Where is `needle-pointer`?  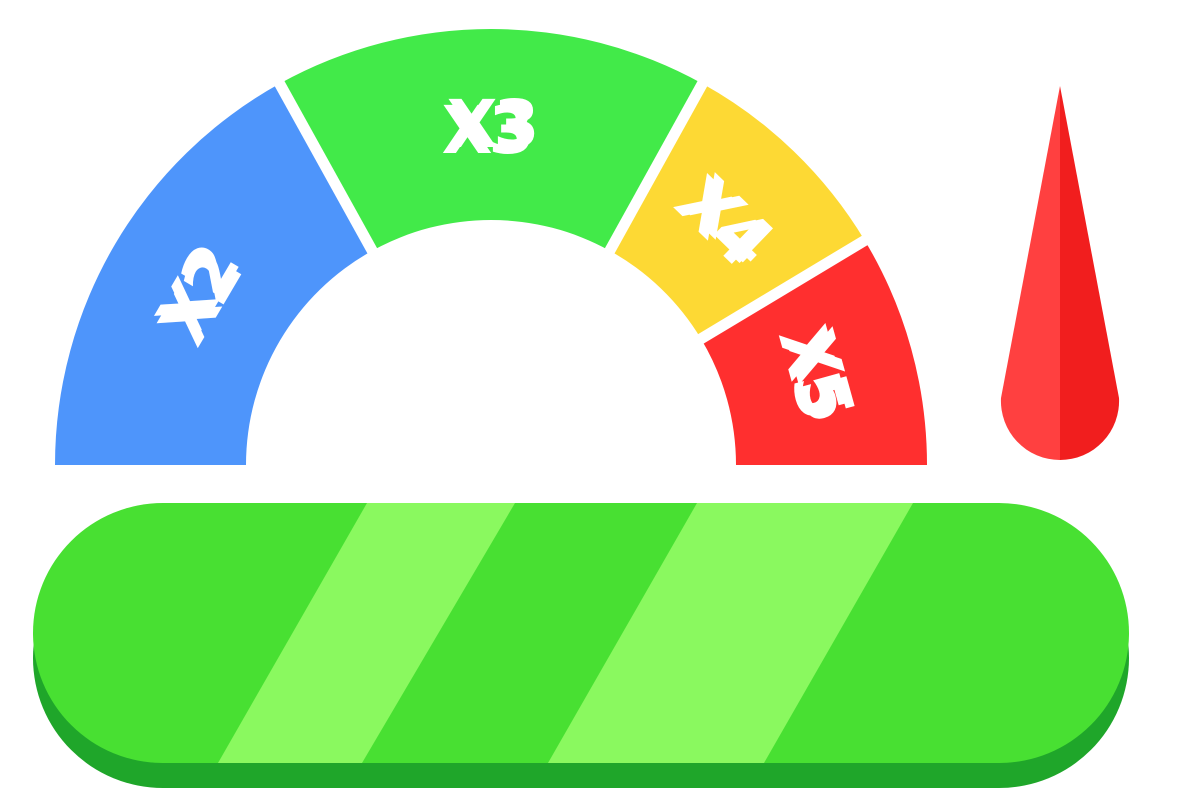 needle-pointer is located at coordinates (1060, 273).